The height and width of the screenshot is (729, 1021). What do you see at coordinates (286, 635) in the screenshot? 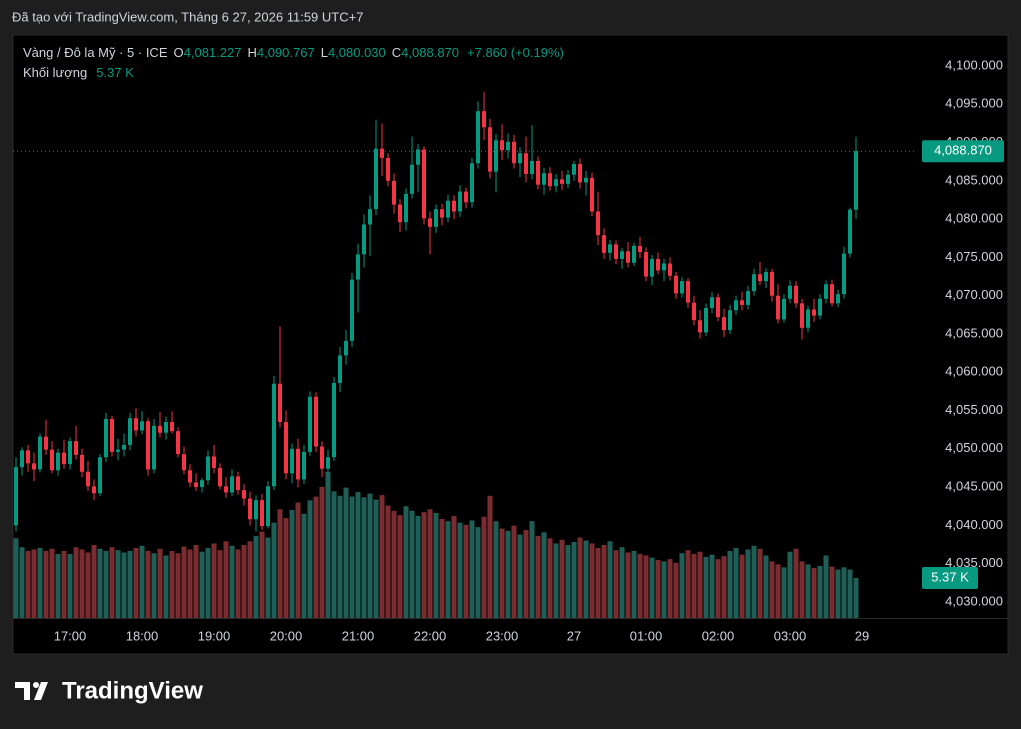
I see `x-tick-label: 20:00` at bounding box center [286, 635].